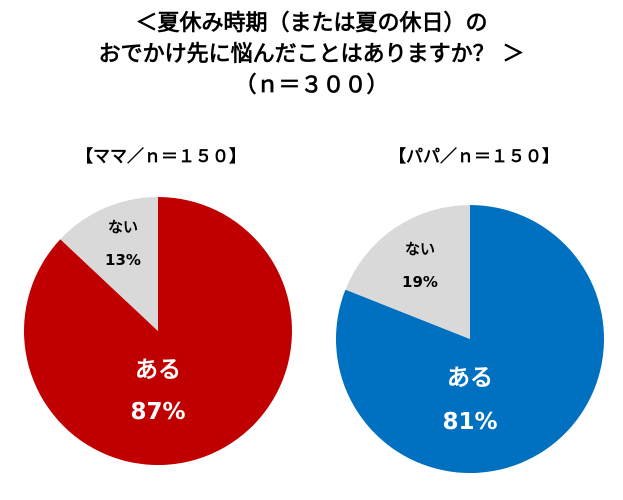  Describe the element at coordinates (123, 260) in the screenshot. I see `mama-slice-no-value: 13%` at that location.